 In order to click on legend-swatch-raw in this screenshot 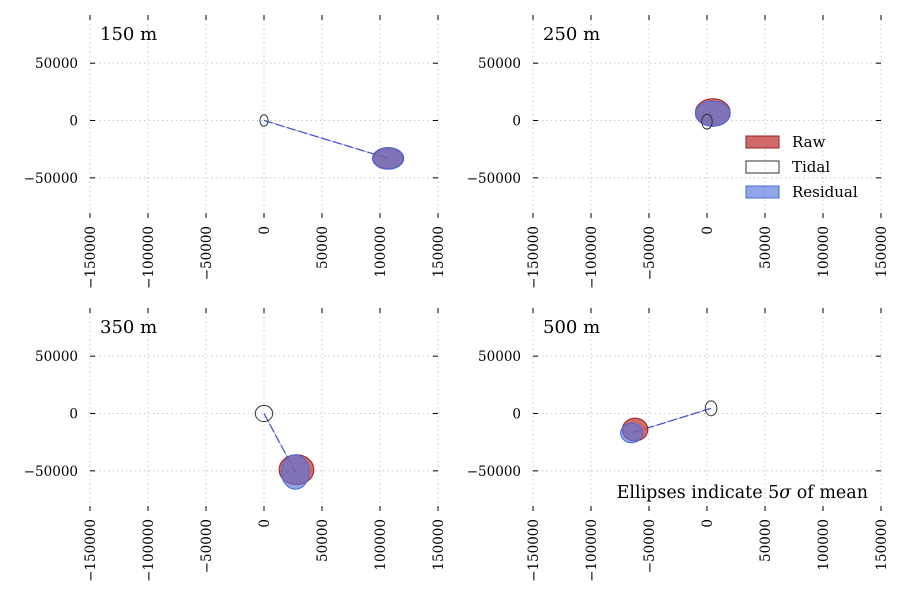, I will do `click(762, 142)`.